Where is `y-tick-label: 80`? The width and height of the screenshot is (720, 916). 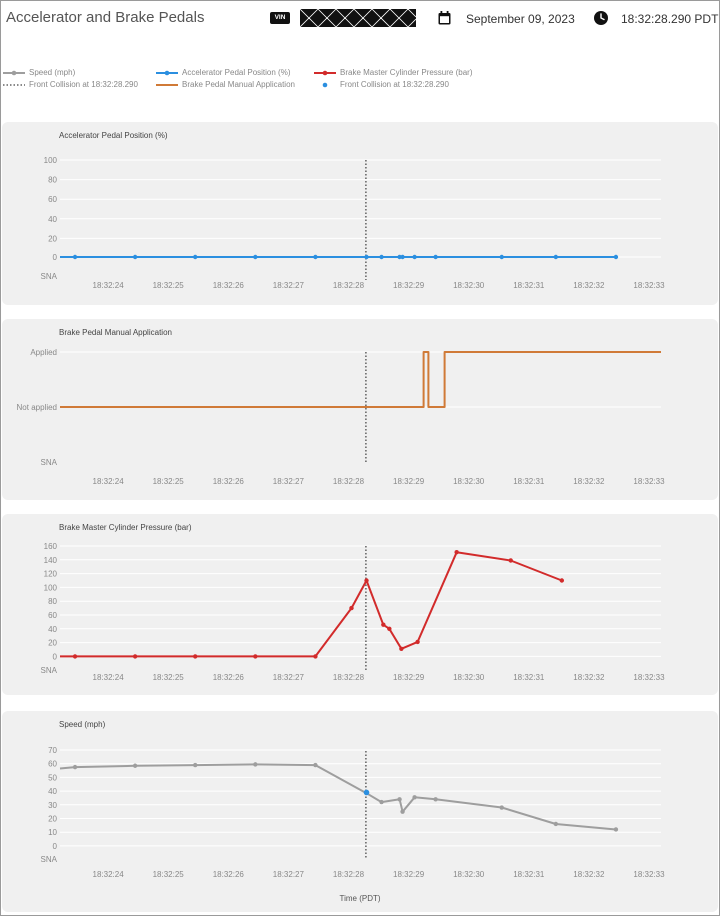
y-tick-label: 80 is located at coordinates (52, 601).